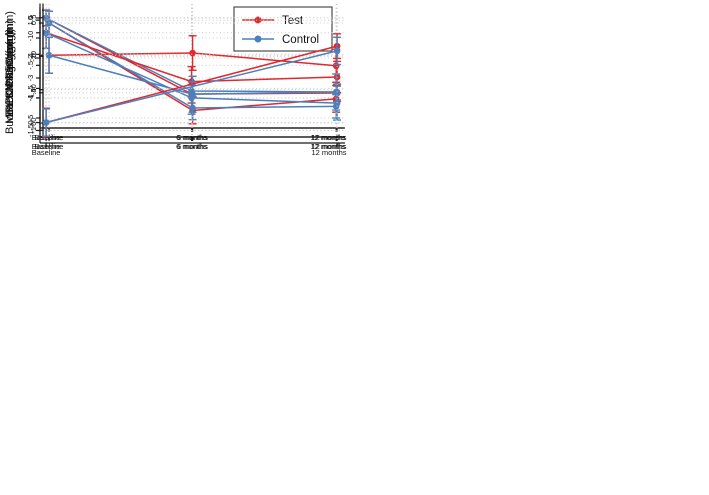  What do you see at coordinates (258, 39) in the screenshot?
I see `legend-marker` at bounding box center [258, 39].